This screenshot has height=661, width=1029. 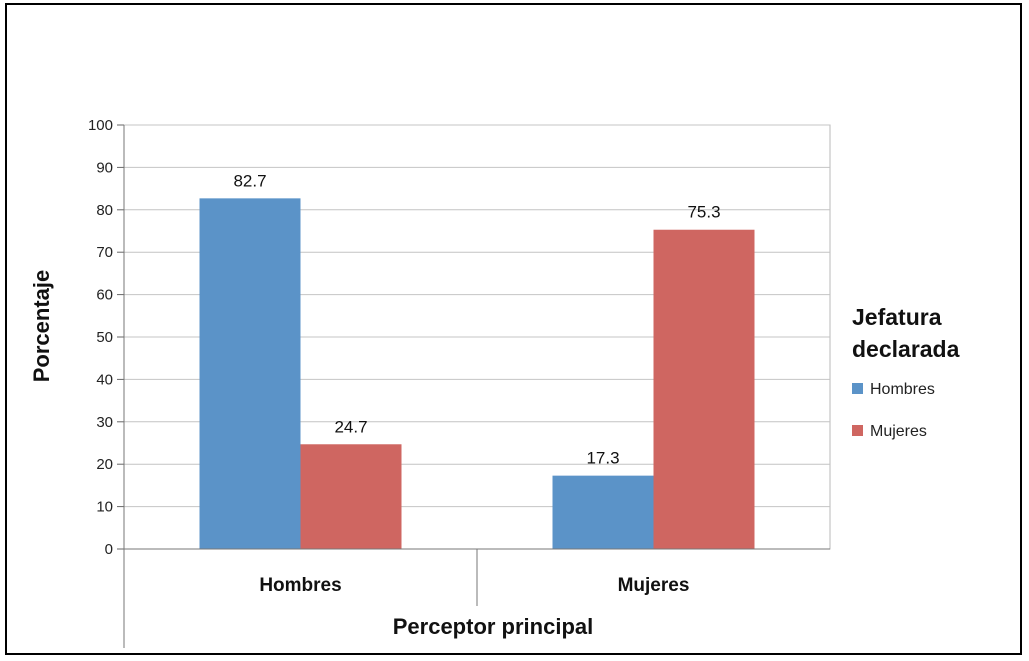 What do you see at coordinates (249, 180) in the screenshot?
I see `data-label: 82.7` at bounding box center [249, 180].